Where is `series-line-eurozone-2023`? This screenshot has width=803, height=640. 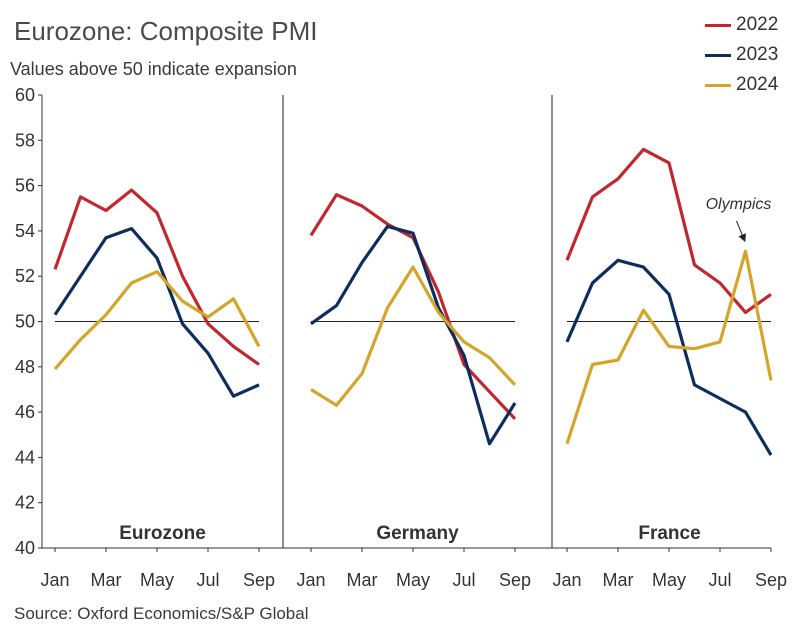 series-line-eurozone-2023 is located at coordinates (156, 312).